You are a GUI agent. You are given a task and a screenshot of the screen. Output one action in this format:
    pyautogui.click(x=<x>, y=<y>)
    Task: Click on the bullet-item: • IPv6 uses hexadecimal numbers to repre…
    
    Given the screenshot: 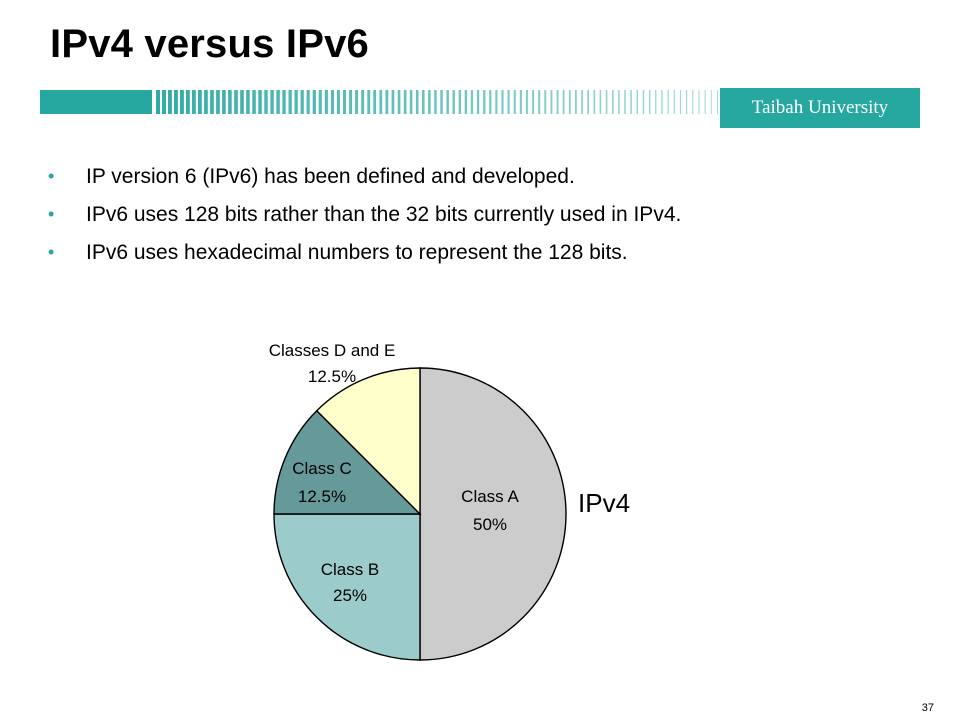 What is the action you would take?
    pyautogui.click(x=364, y=253)
    